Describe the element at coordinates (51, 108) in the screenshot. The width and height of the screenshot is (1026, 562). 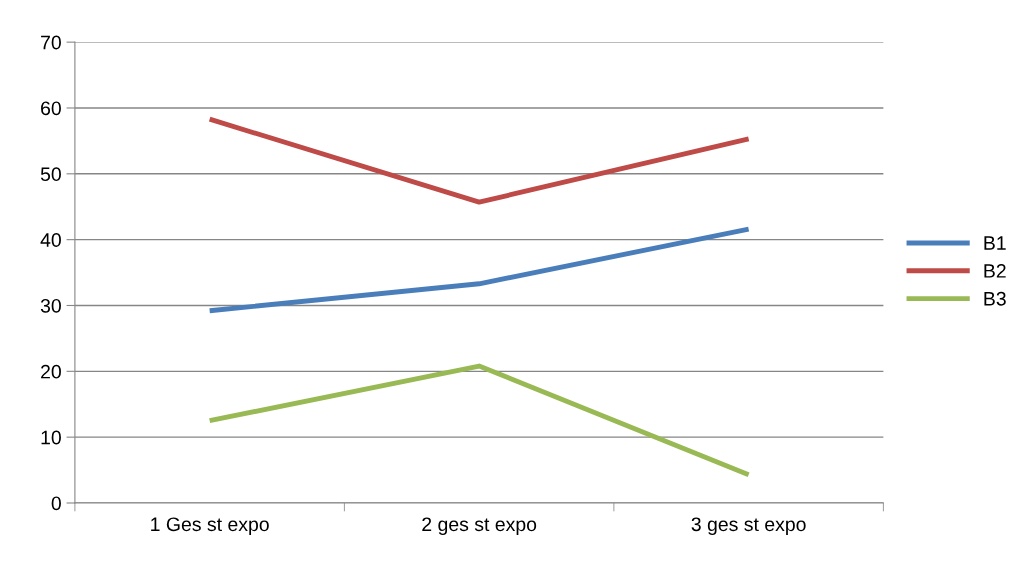
I see `y-tick-label: 60` at that location.